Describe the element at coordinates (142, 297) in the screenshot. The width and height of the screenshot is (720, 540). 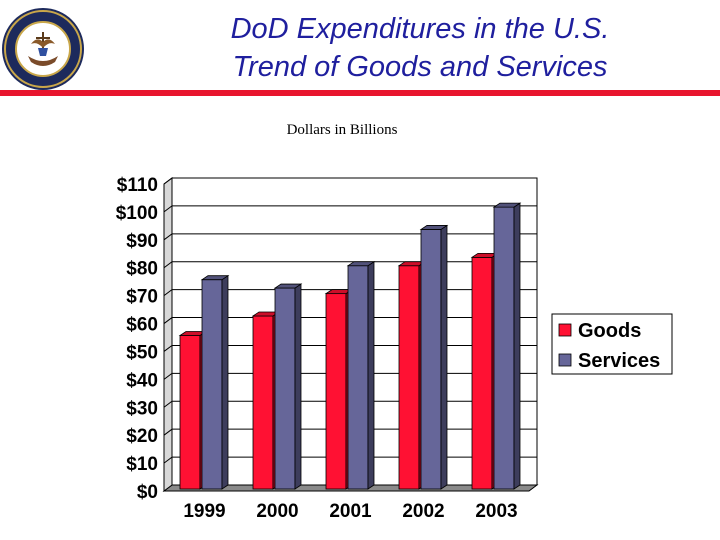
I see `y-tick-label: $70` at that location.